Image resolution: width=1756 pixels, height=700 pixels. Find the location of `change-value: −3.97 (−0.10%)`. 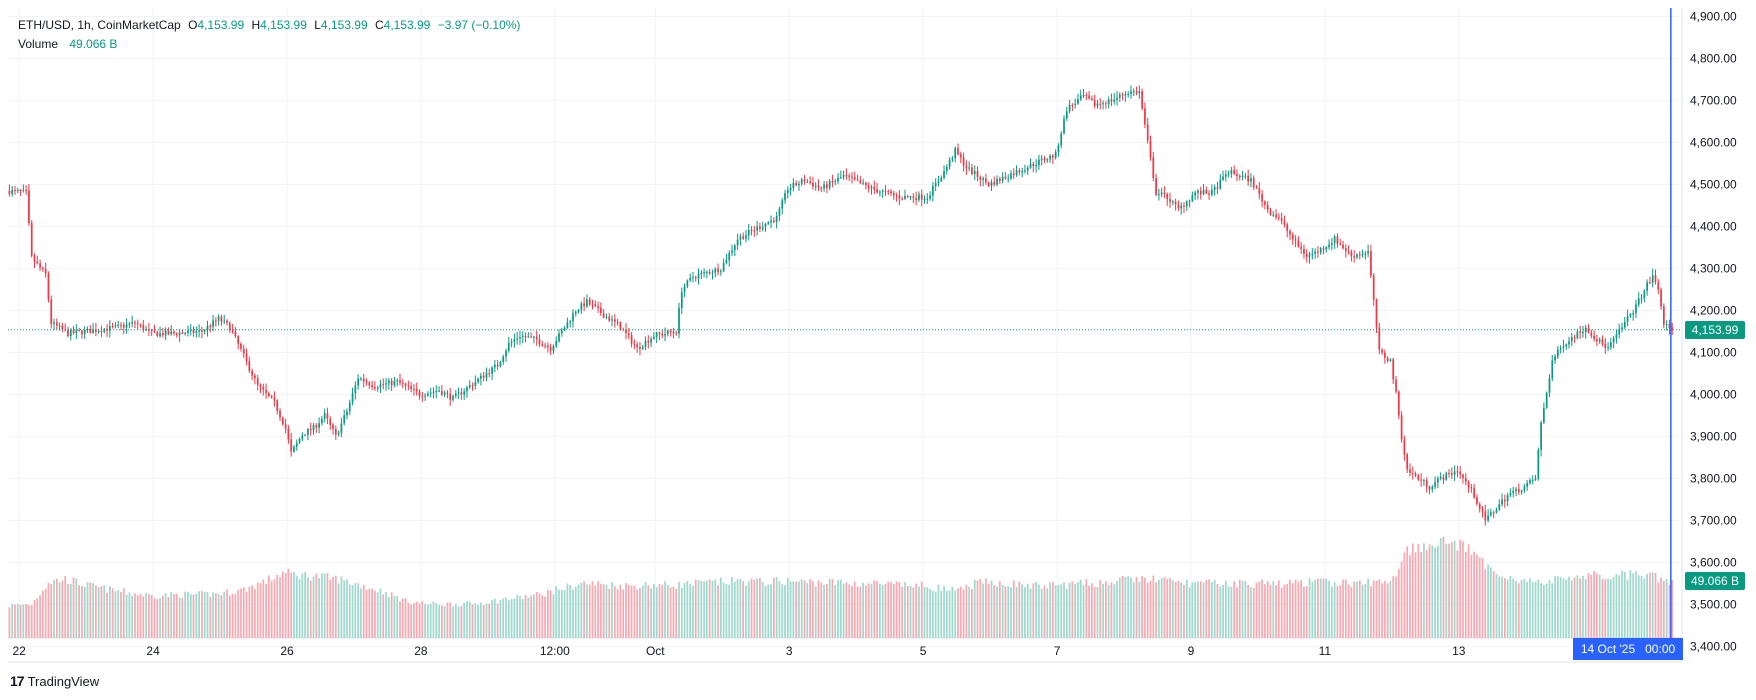

change-value: −3.97 (−0.10%) is located at coordinates (479, 25).